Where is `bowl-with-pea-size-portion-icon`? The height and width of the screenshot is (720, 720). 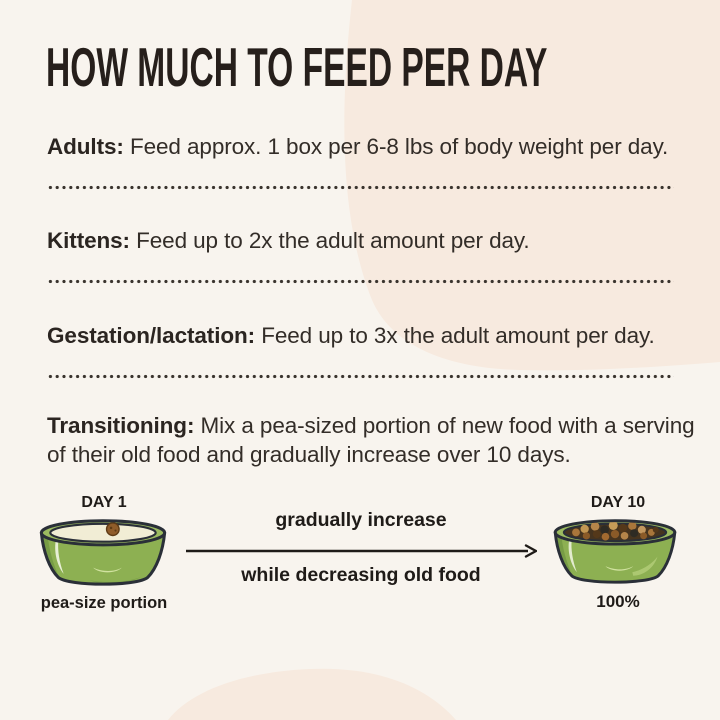 bowl-with-pea-size-portion-icon is located at coordinates (103, 552).